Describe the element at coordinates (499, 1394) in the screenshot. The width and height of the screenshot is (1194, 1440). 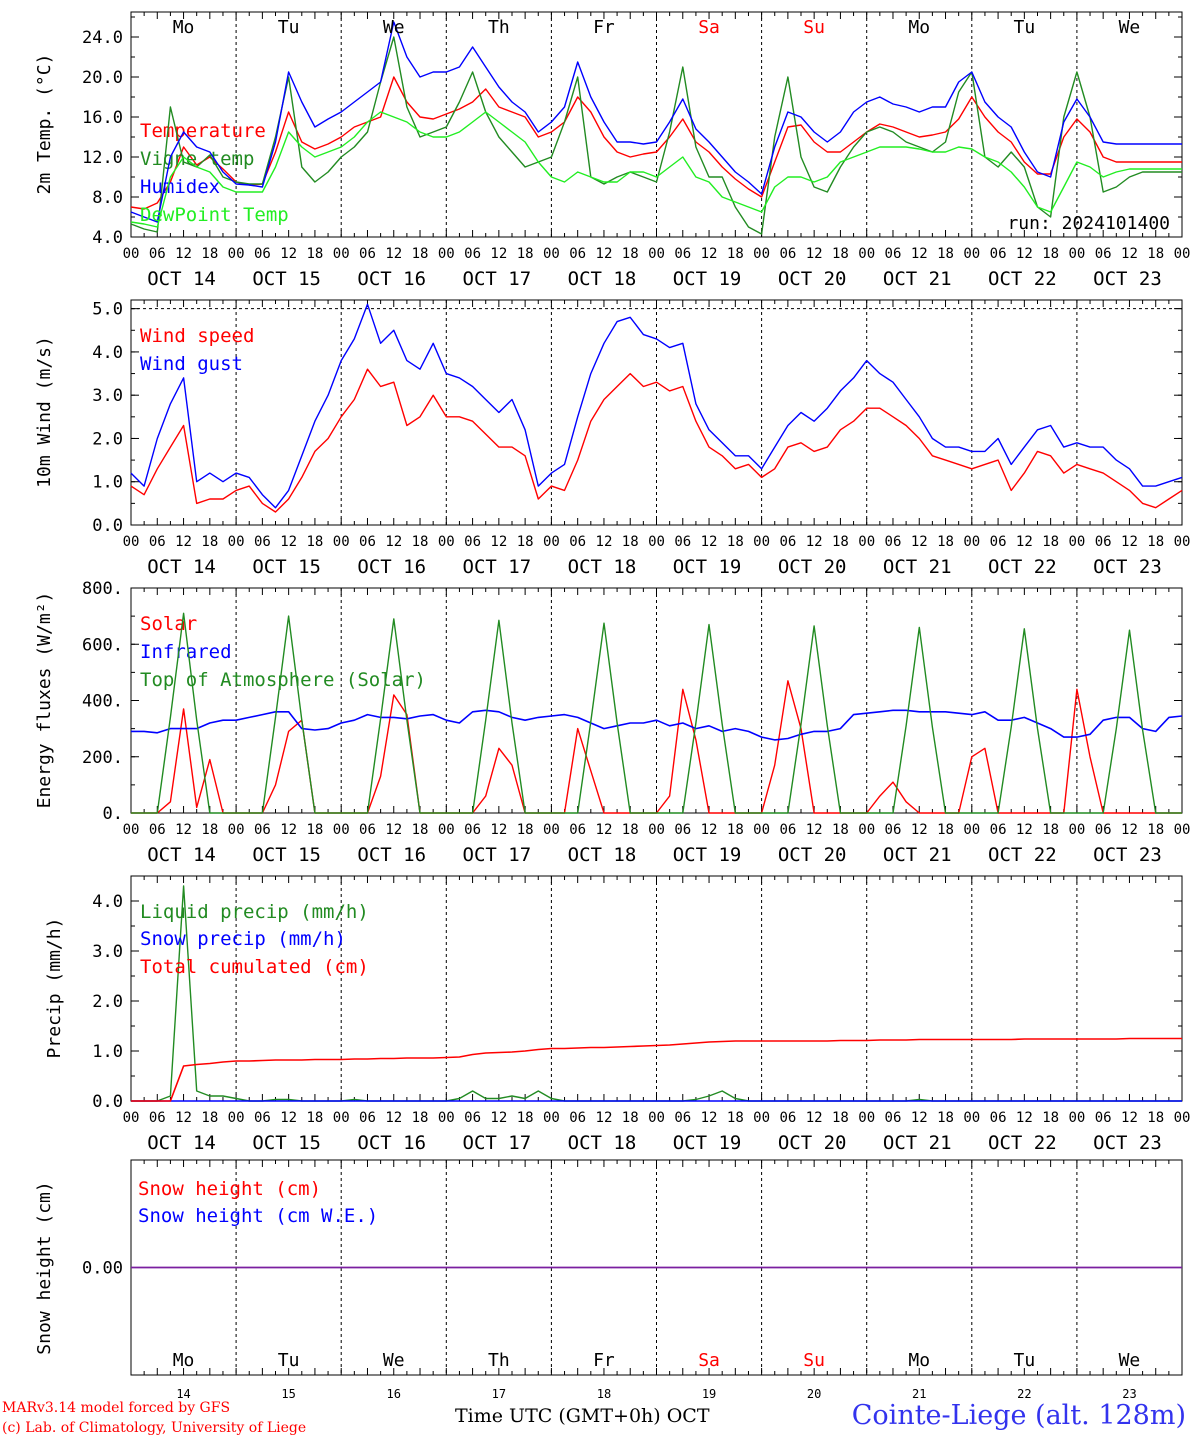
I see `day-number-label: 17` at that location.